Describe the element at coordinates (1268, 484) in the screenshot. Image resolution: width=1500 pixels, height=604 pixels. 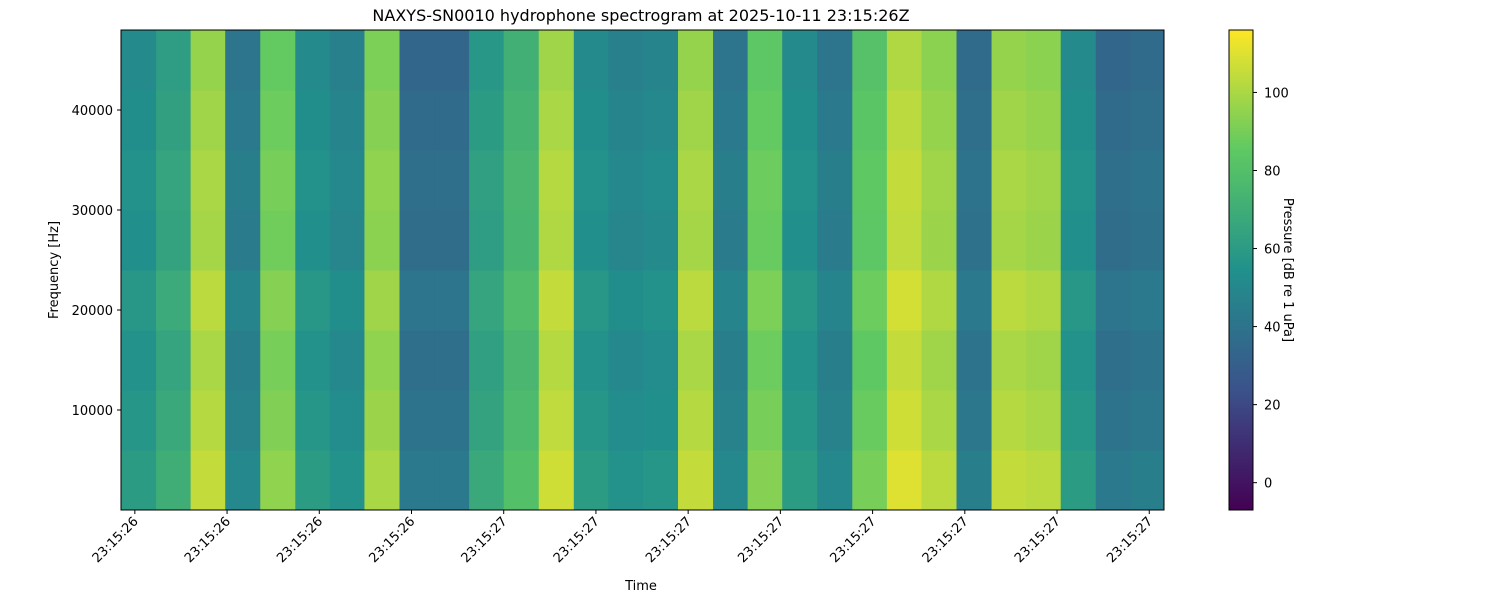
I see `colorbar-tick-label: 0` at that location.